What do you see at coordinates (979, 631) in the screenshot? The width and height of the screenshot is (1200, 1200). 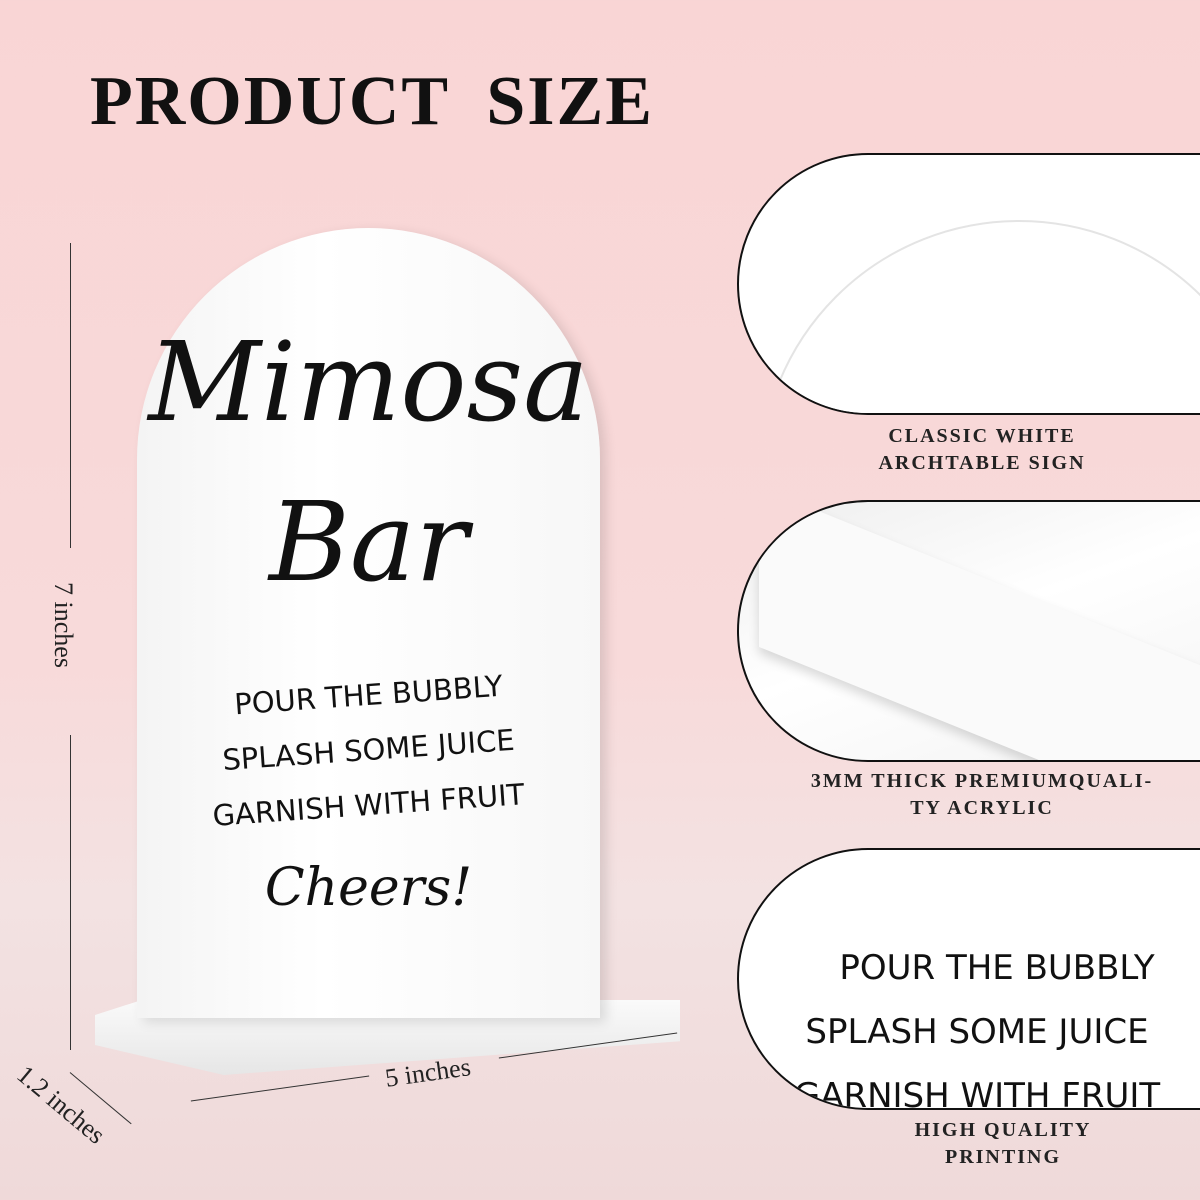 I see `acrylic-edge-closeup` at bounding box center [979, 631].